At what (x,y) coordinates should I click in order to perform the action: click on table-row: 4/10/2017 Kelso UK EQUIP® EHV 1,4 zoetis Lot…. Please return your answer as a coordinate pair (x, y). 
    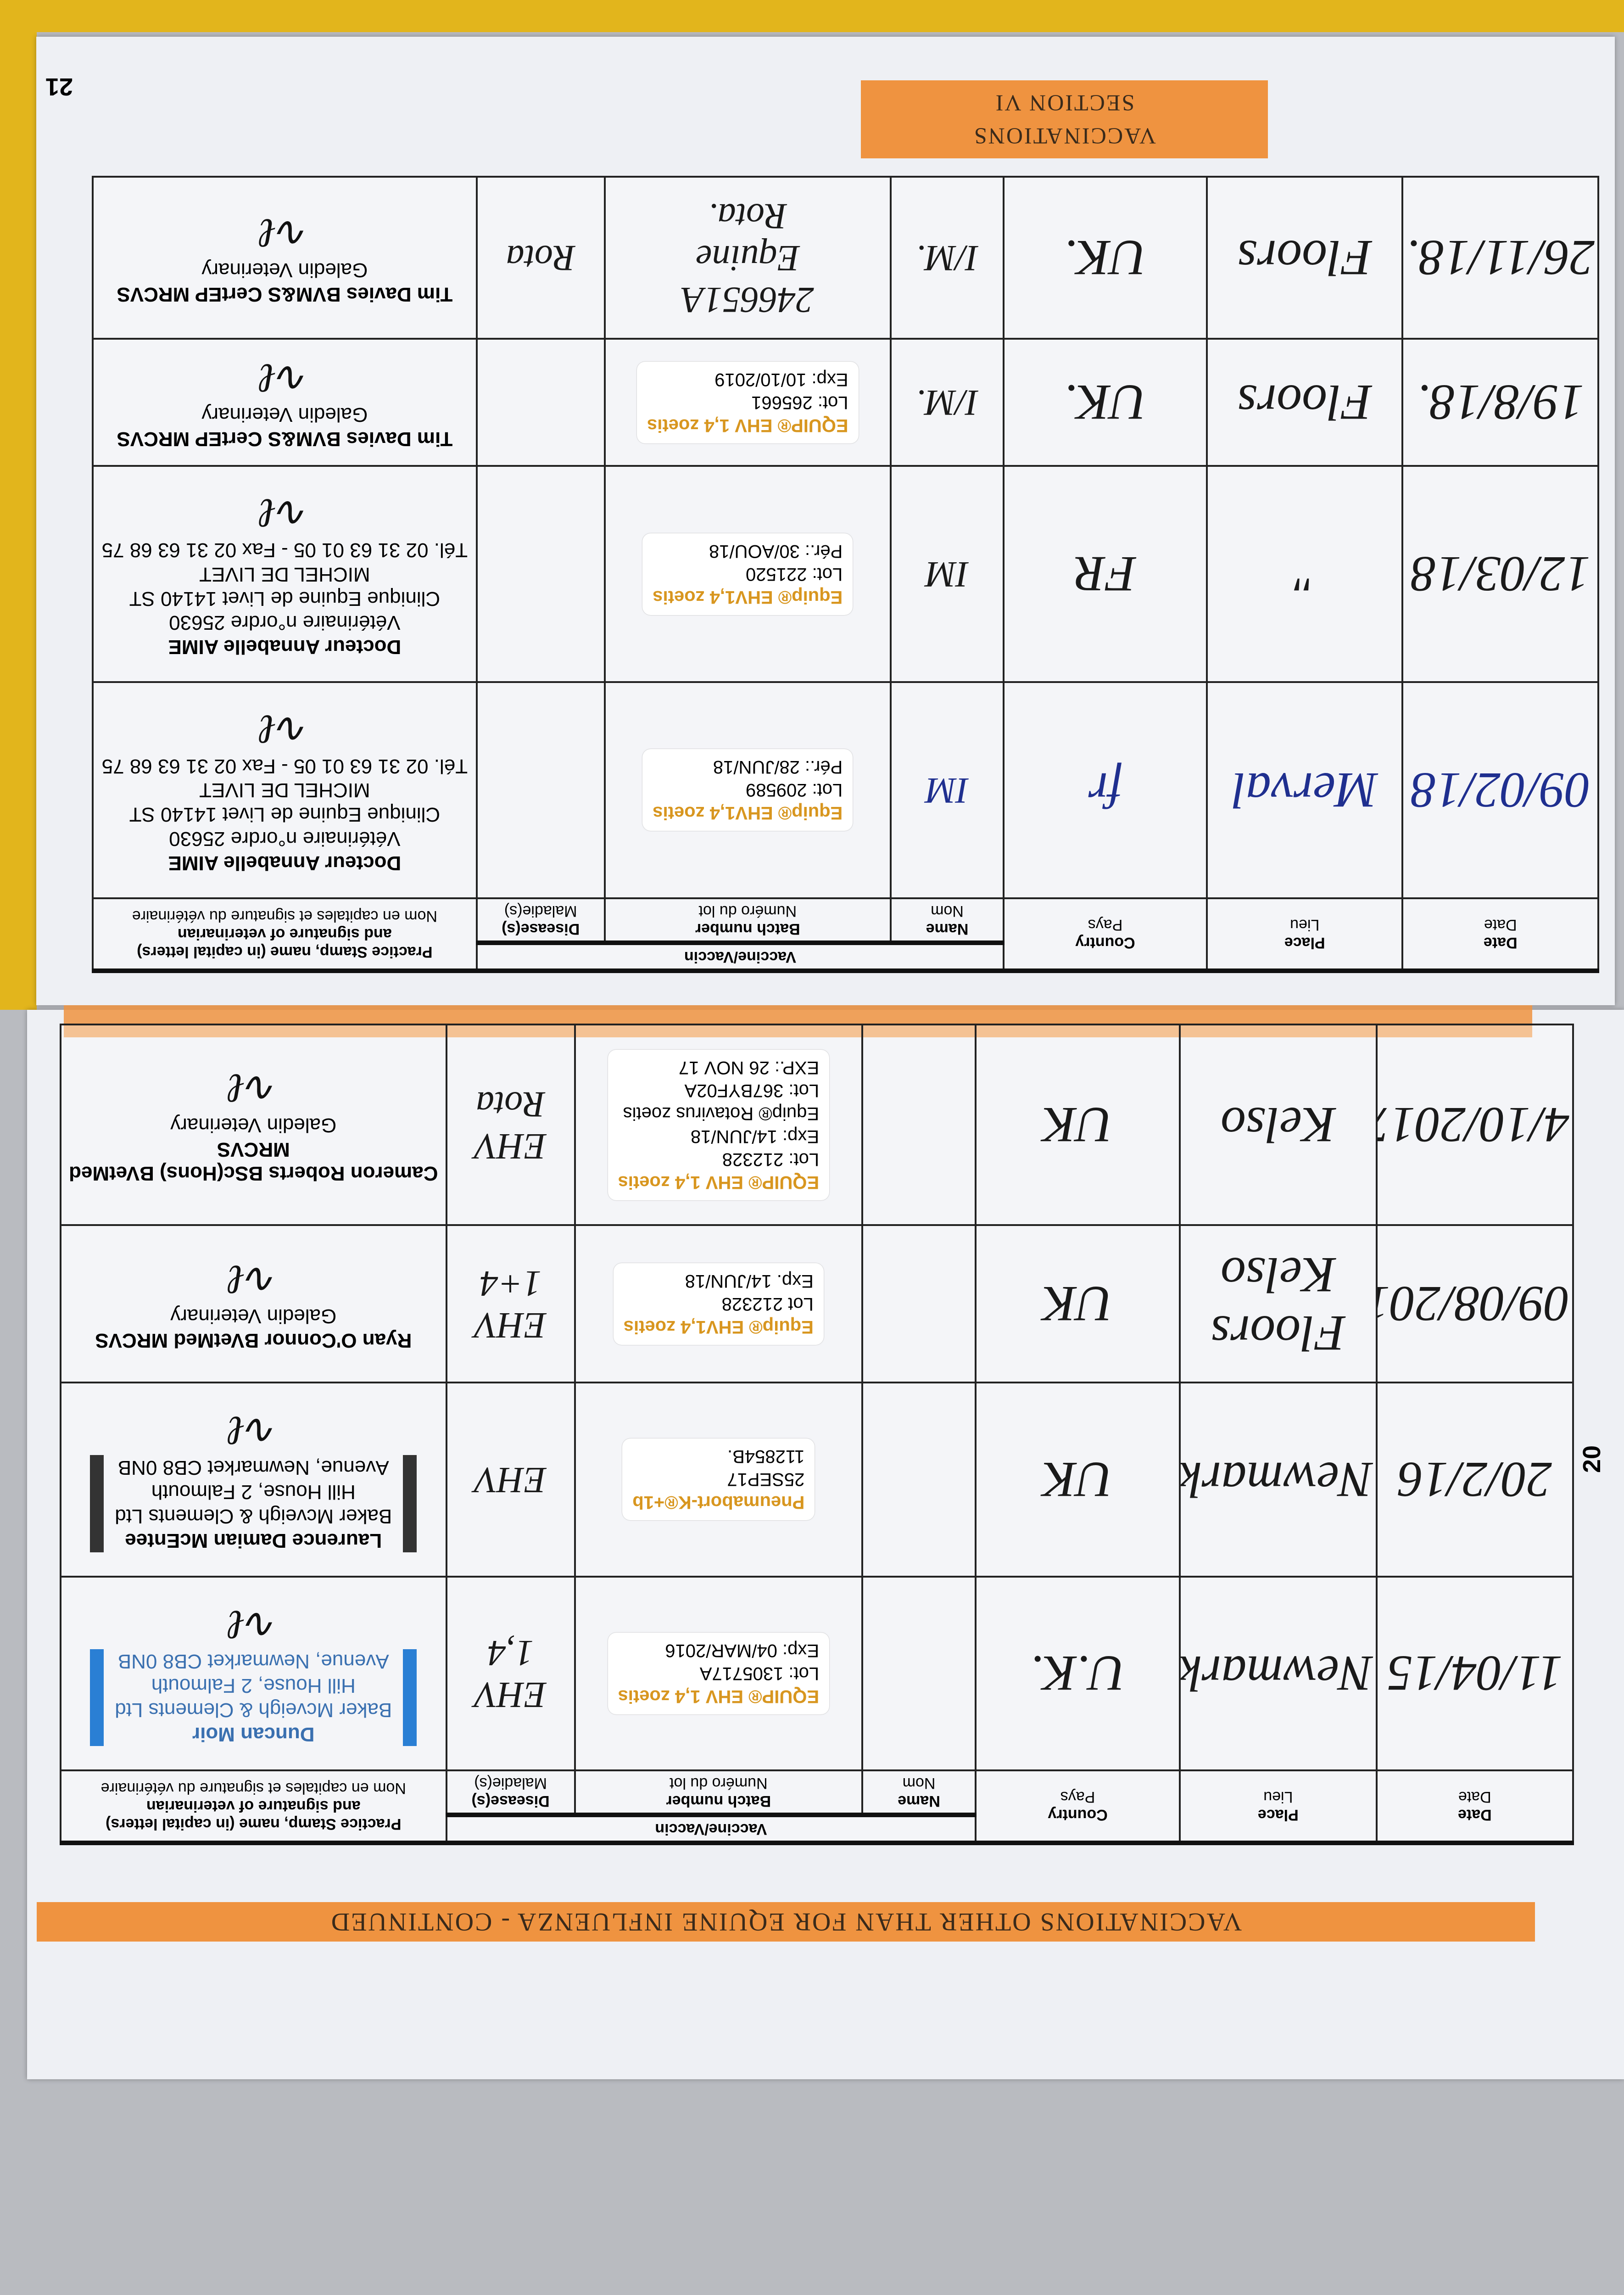
    Looking at the image, I should click on (817, 1125).